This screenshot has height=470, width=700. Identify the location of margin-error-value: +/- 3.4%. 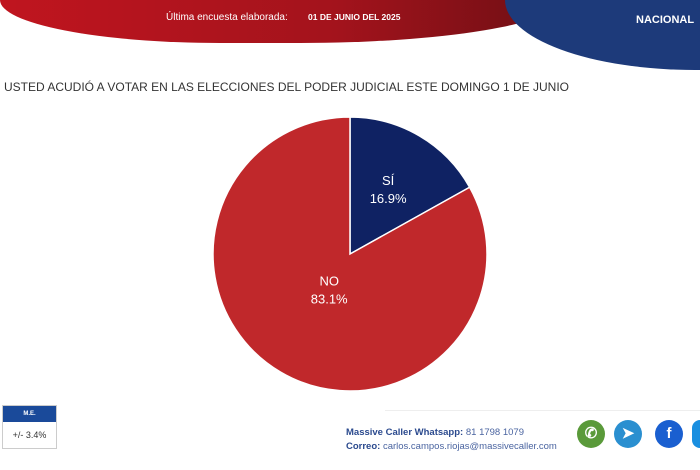
(29, 435).